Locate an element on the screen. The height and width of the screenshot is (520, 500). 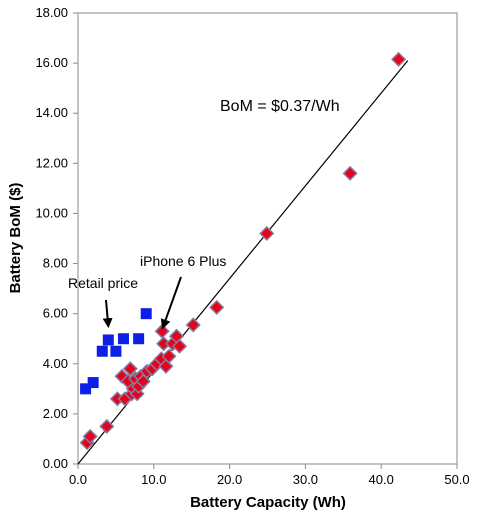
x-tick-label: 20.0 is located at coordinates (229, 479).